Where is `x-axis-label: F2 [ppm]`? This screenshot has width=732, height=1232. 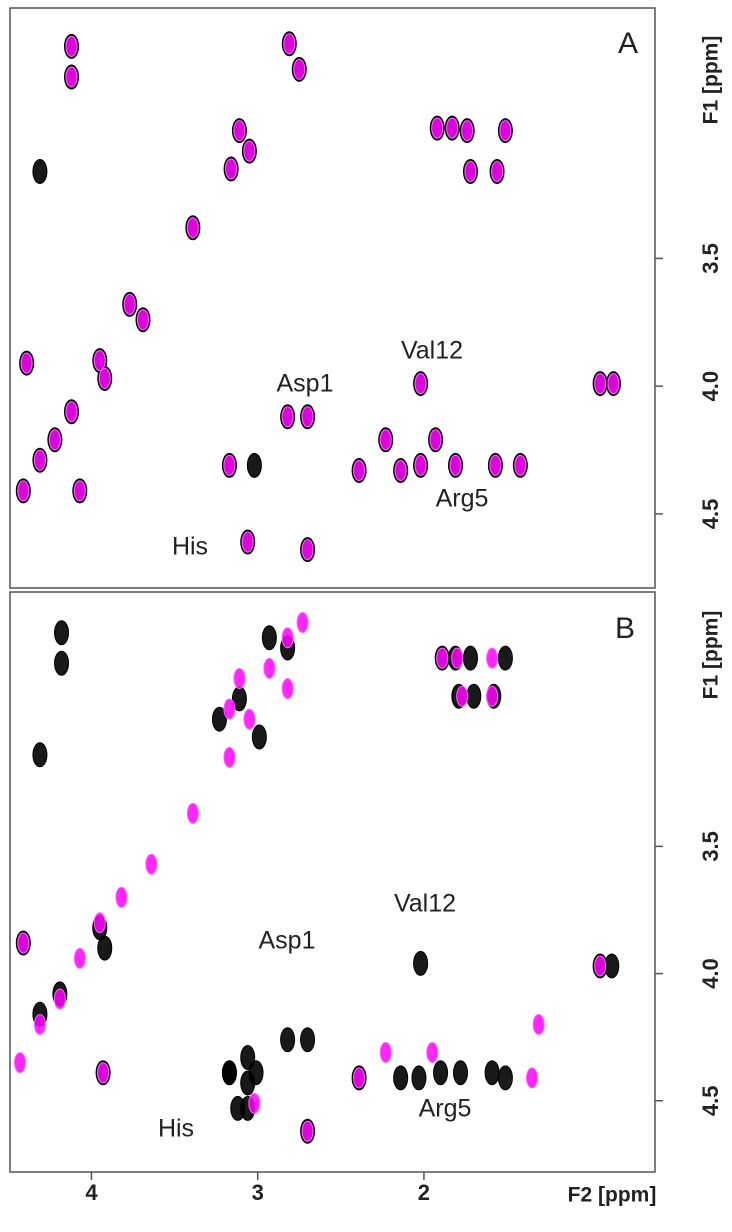 x-axis-label: F2 [ppm] is located at coordinates (612, 1195).